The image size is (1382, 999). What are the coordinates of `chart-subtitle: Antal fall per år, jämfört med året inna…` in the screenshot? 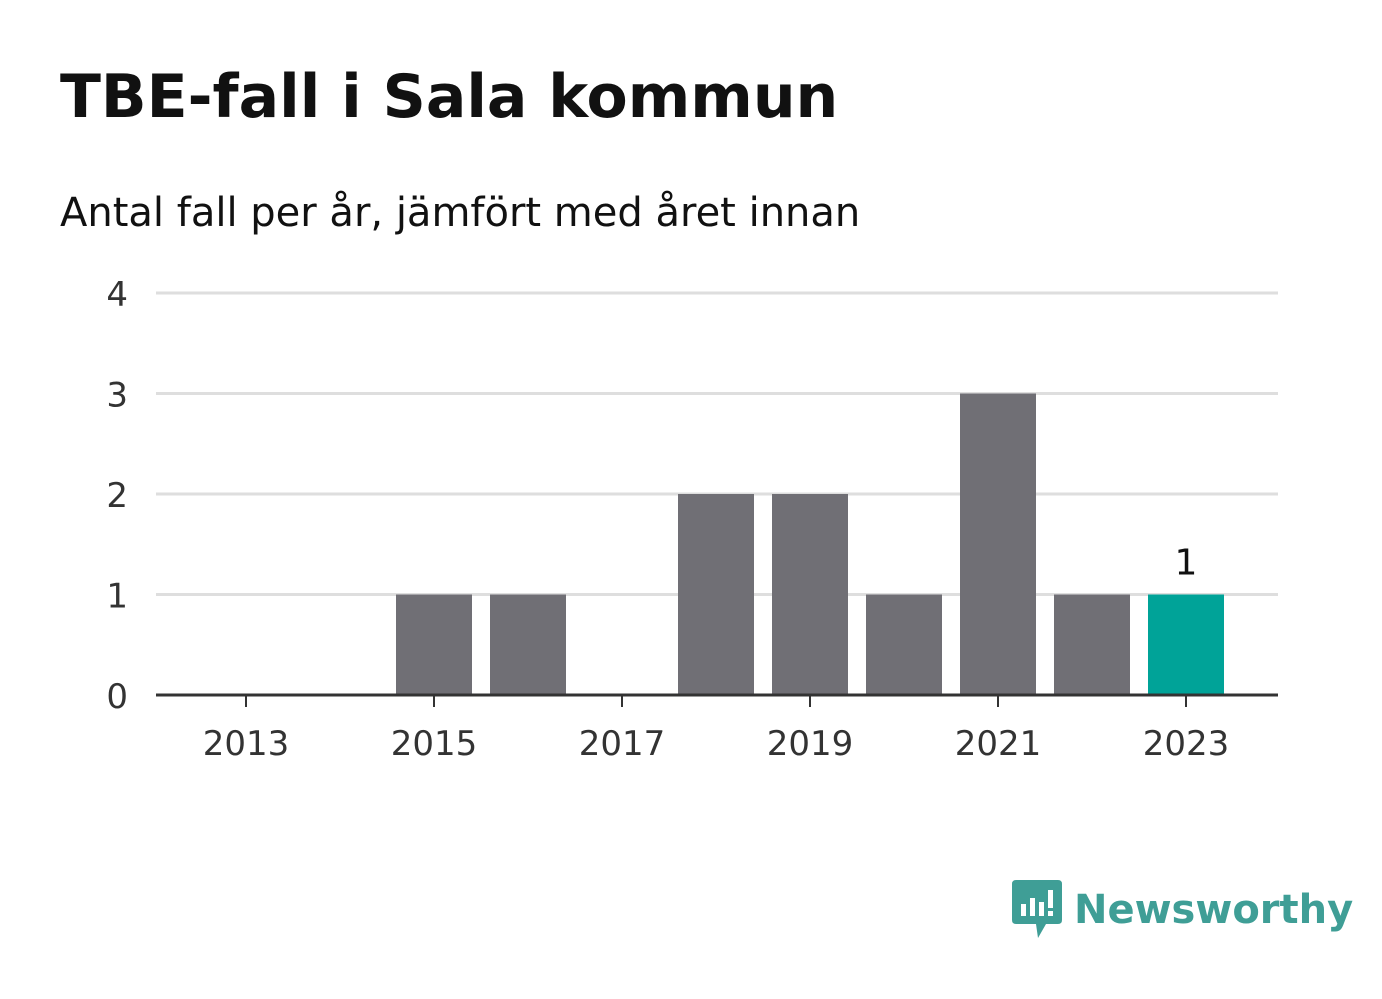 It's located at (460, 213).